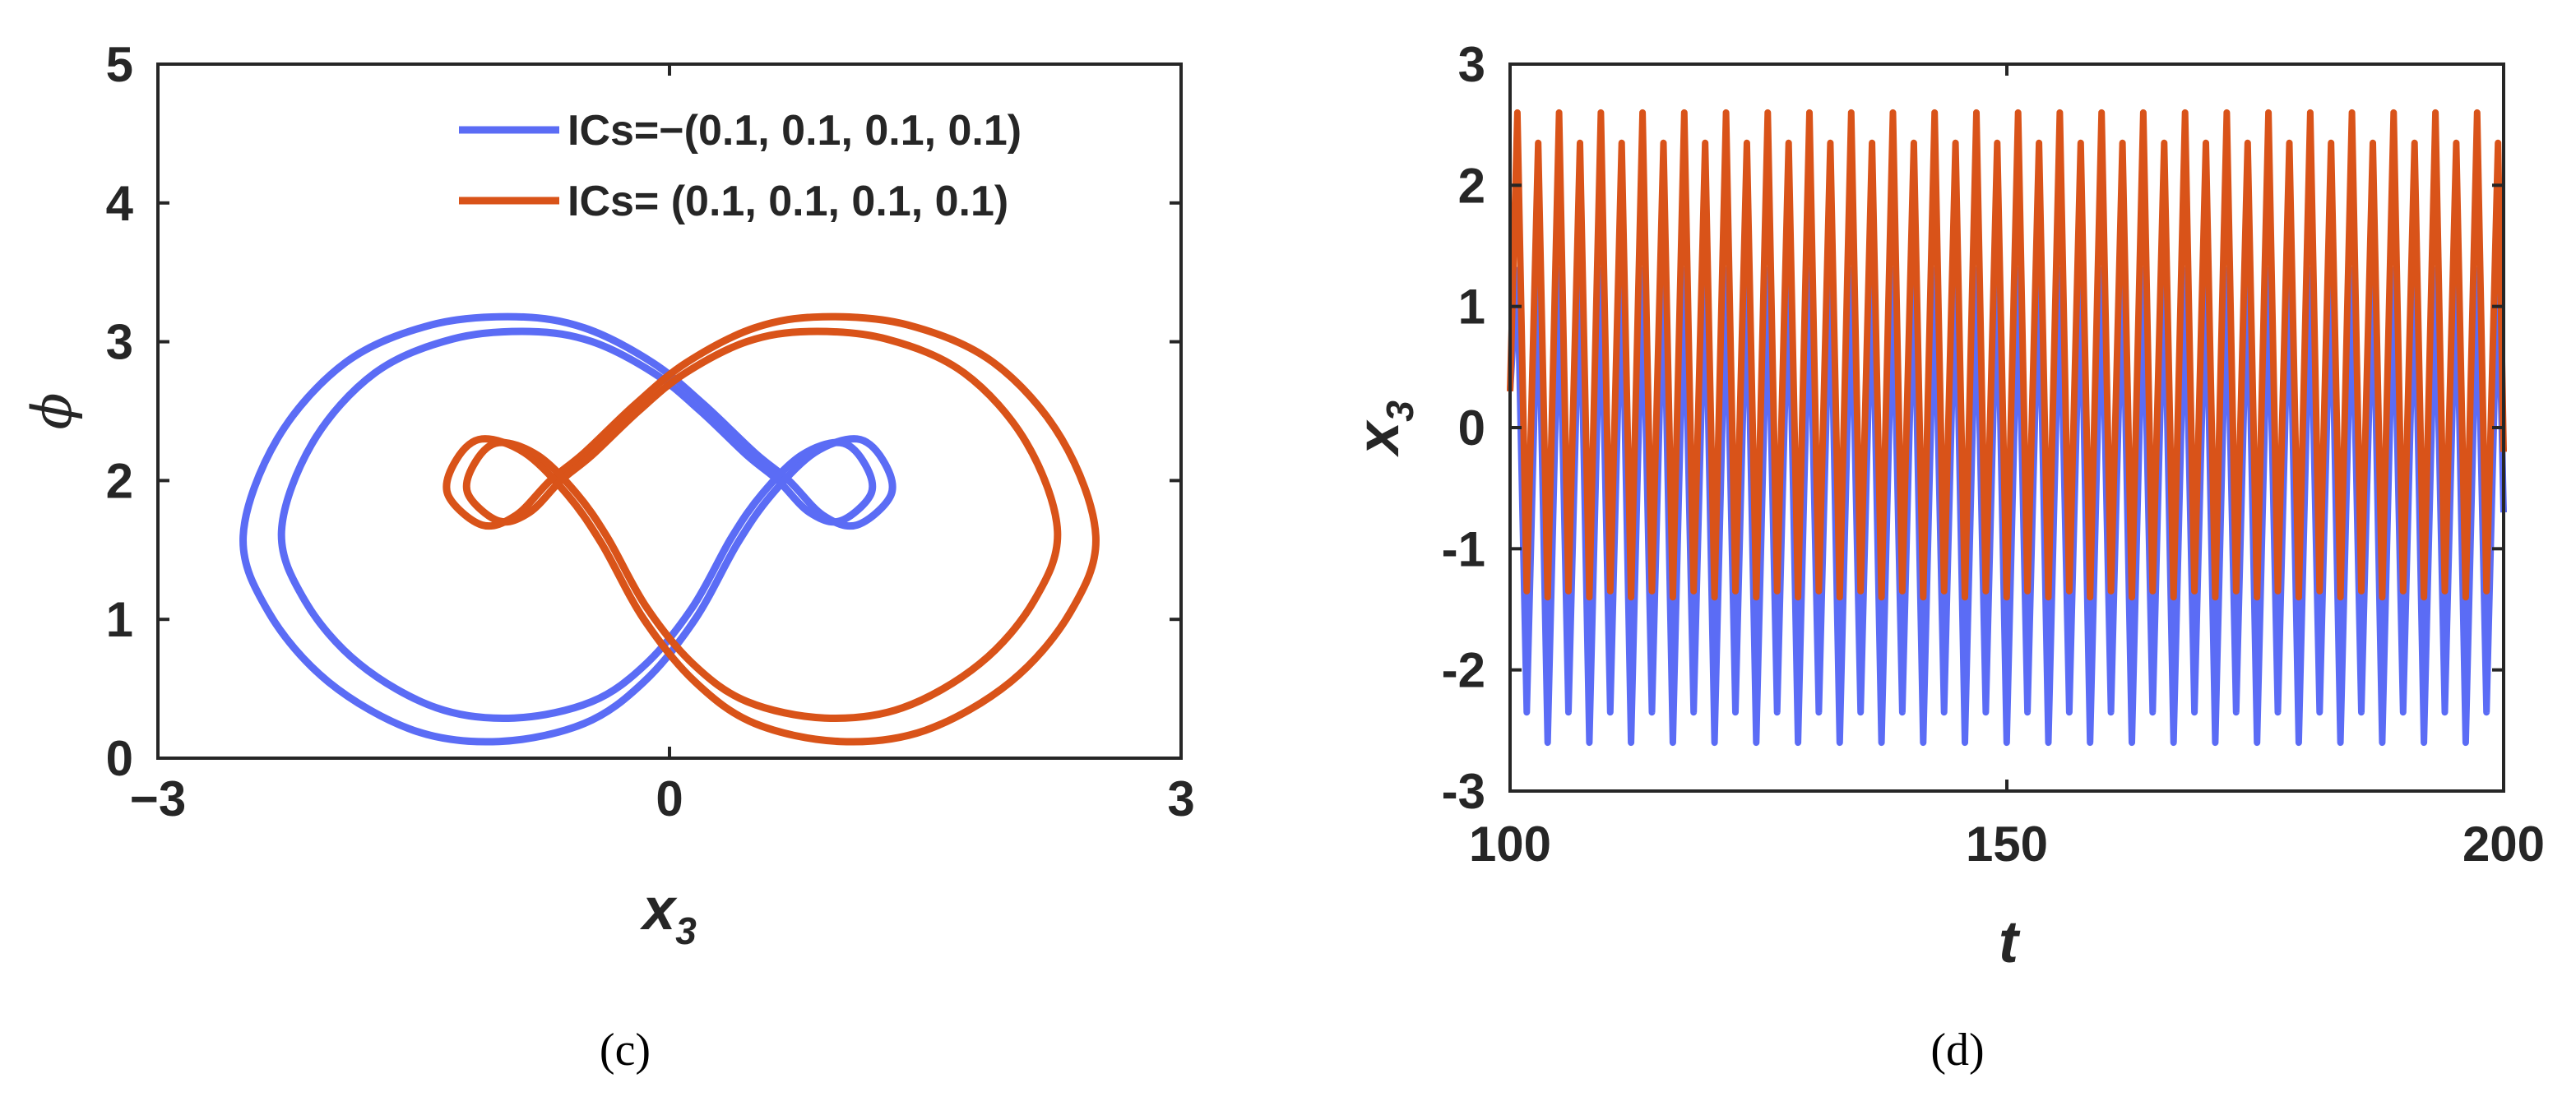 This screenshot has width=2576, height=1106. I want to click on phase-portrait-xtick-label: 3, so click(1181, 798).